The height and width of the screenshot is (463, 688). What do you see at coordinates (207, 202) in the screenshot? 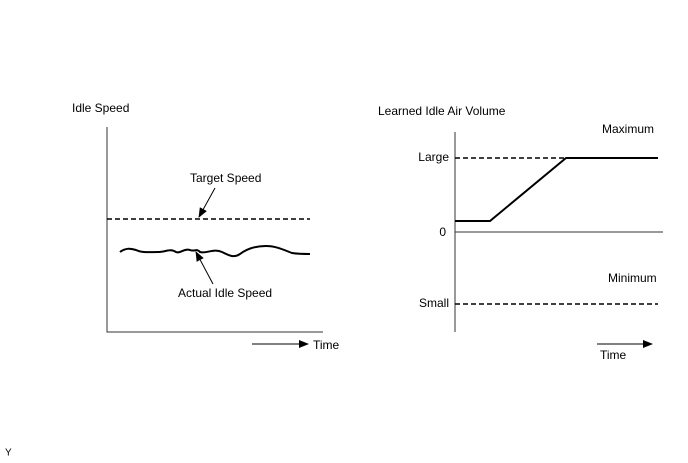
I see `target-arrow` at bounding box center [207, 202].